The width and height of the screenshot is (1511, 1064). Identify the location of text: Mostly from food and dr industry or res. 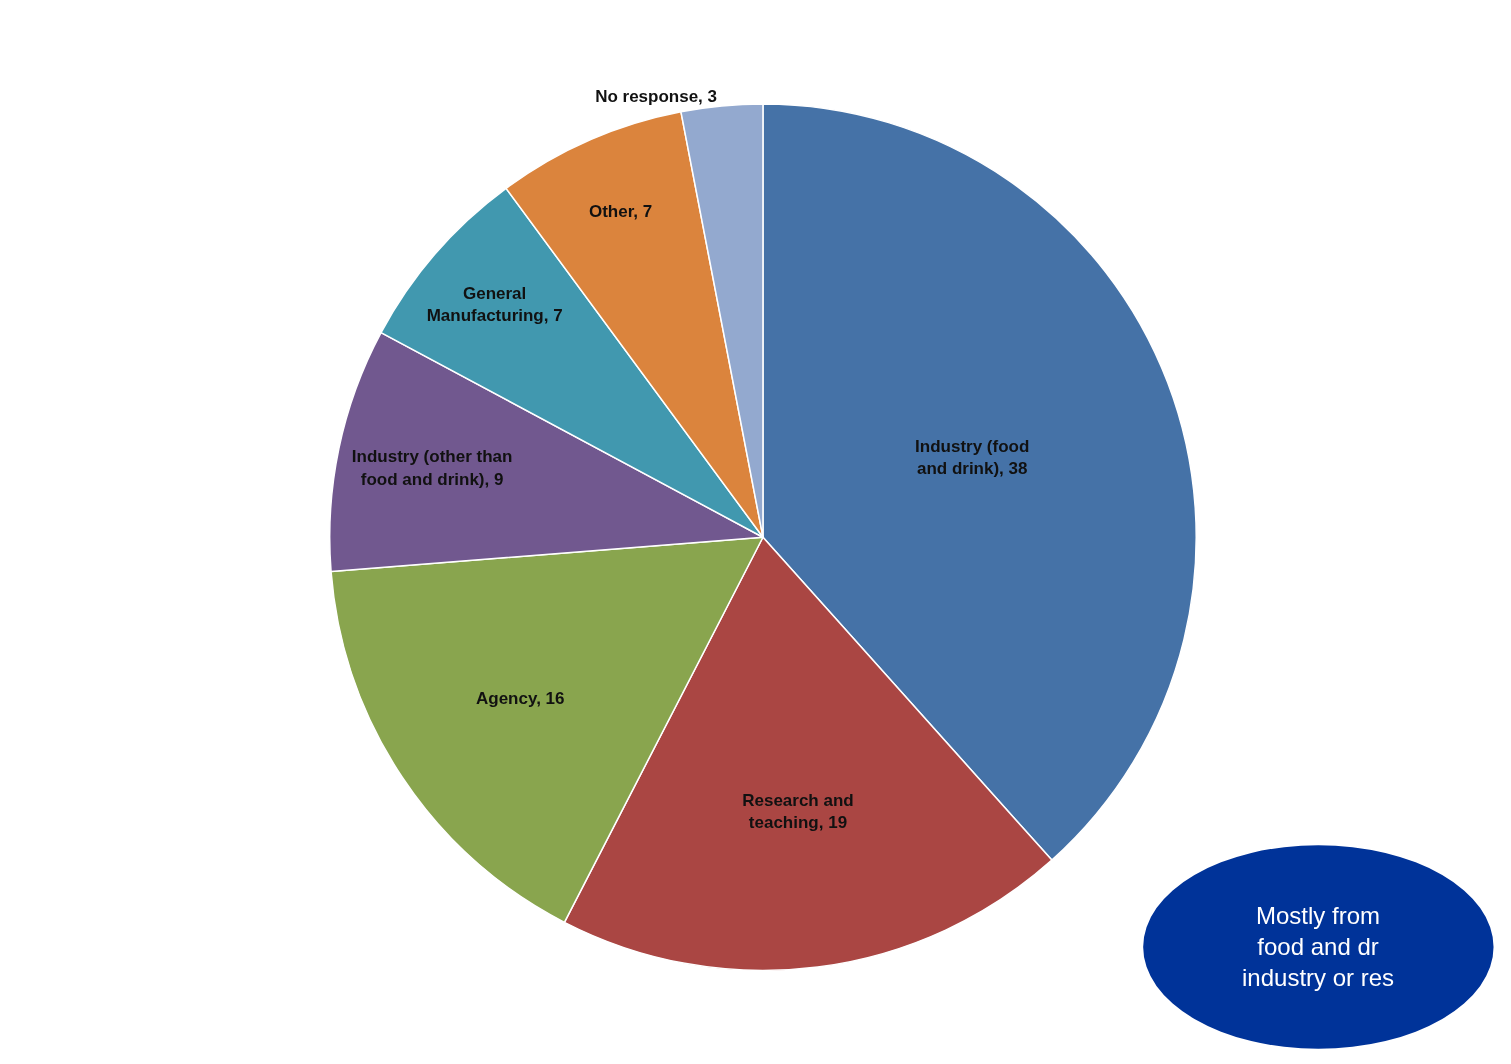
(1318, 947).